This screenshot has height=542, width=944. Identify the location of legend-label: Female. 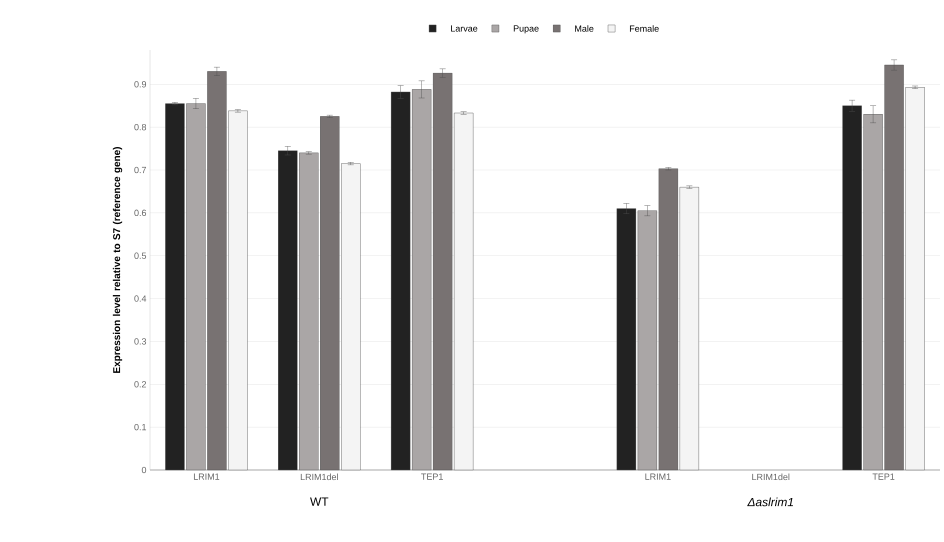
(644, 28).